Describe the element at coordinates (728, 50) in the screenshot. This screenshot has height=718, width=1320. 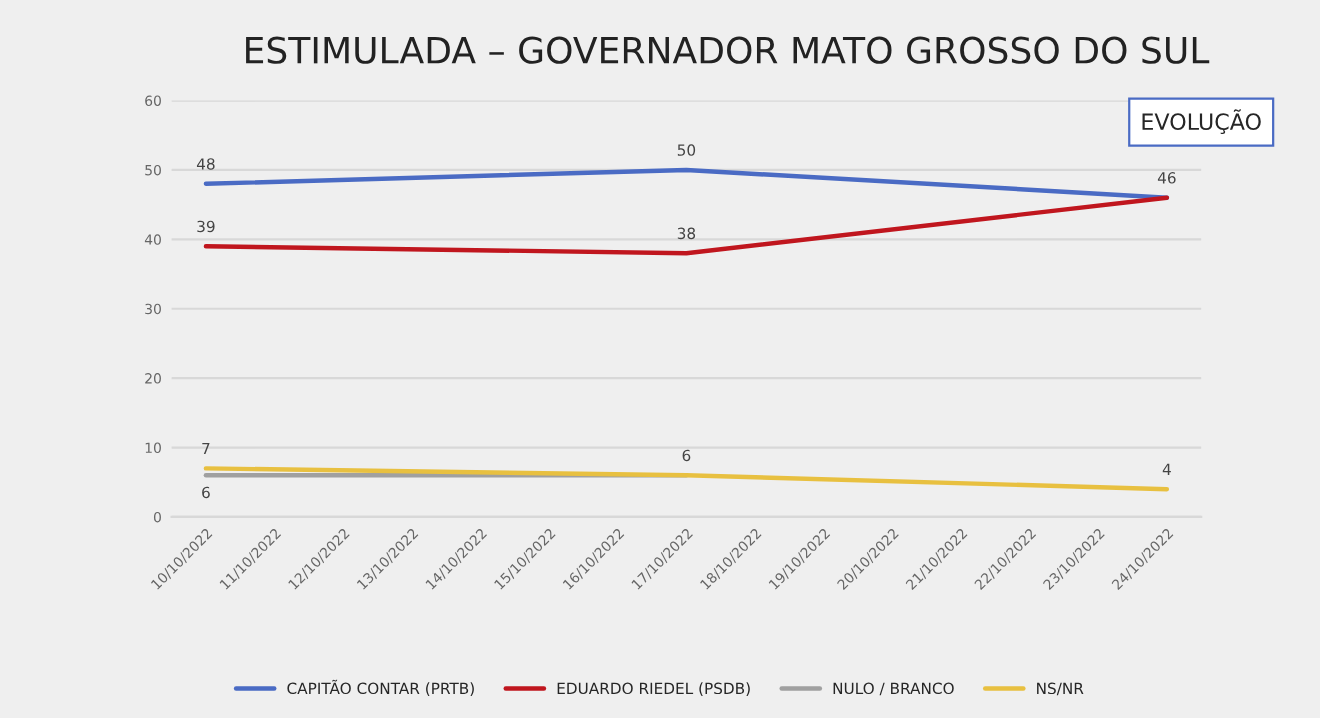
I see `chart-title: ESTIMULADA – GOVERNADOR MATO GROSSO DO SUL` at that location.